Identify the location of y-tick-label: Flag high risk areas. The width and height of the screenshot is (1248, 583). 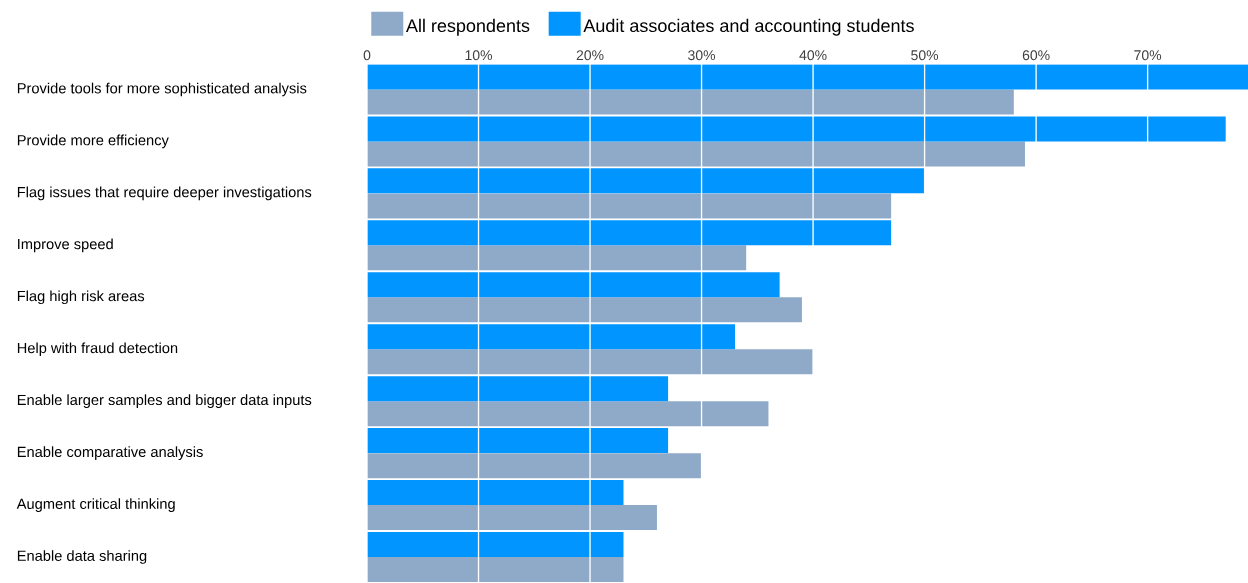
(81, 297).